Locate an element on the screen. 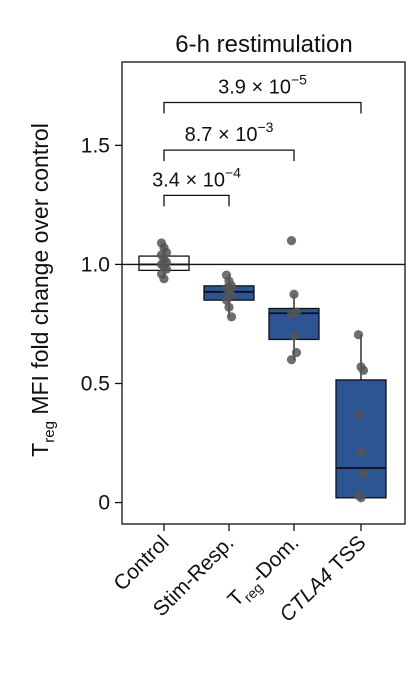 Image resolution: width=407 pixels, height=674 pixels. y-tick-label: 0.5 is located at coordinates (95, 383).